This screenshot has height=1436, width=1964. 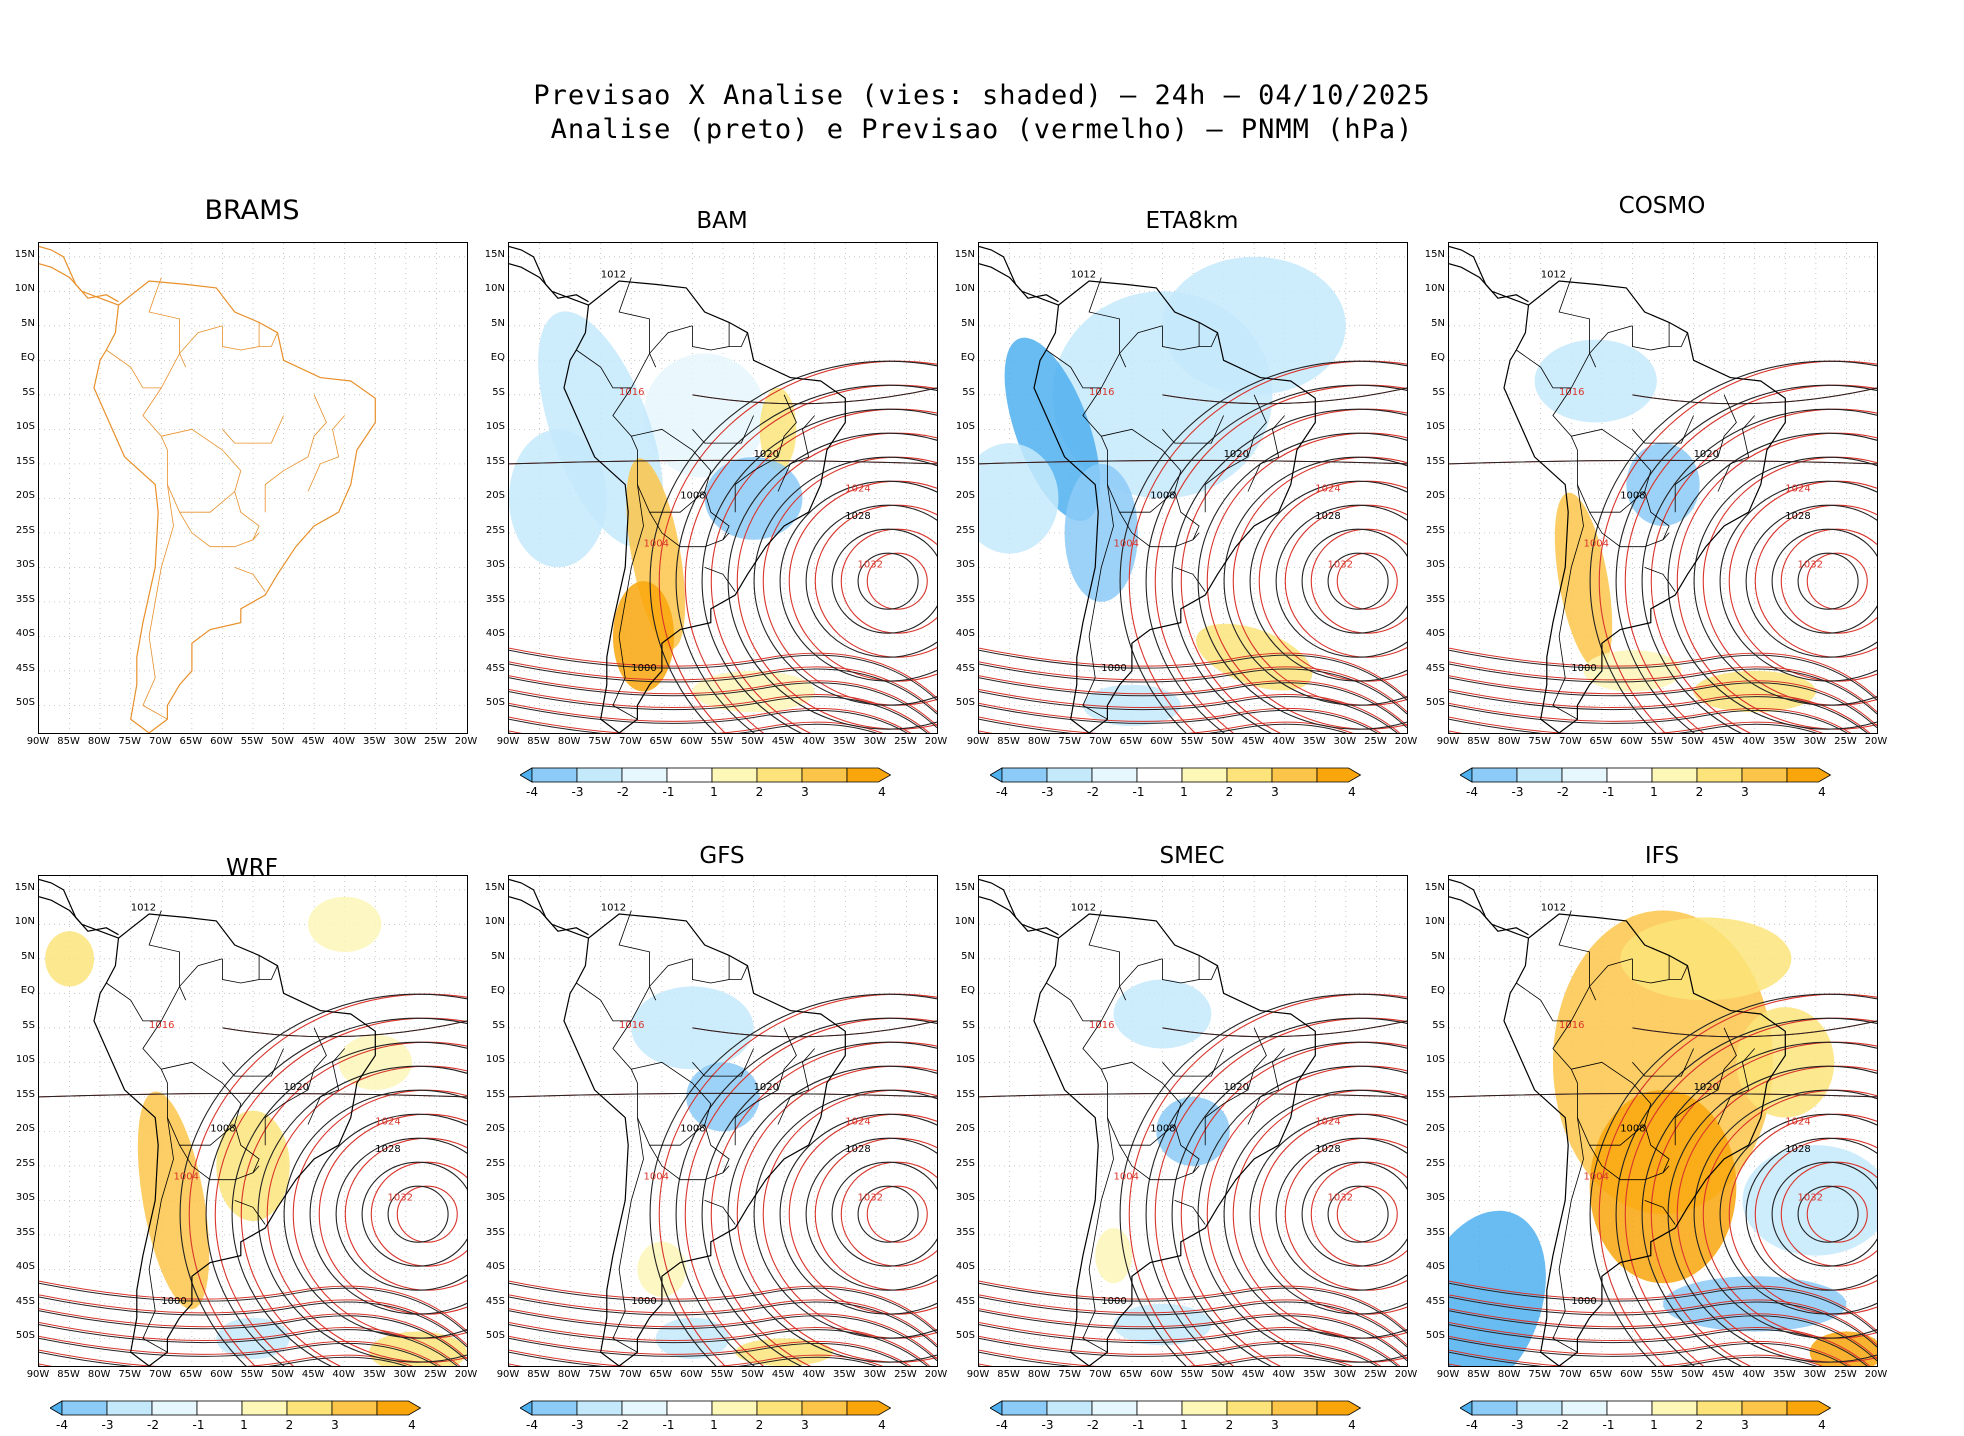 I want to click on panel-title-bam: BAM, so click(x=722, y=221).